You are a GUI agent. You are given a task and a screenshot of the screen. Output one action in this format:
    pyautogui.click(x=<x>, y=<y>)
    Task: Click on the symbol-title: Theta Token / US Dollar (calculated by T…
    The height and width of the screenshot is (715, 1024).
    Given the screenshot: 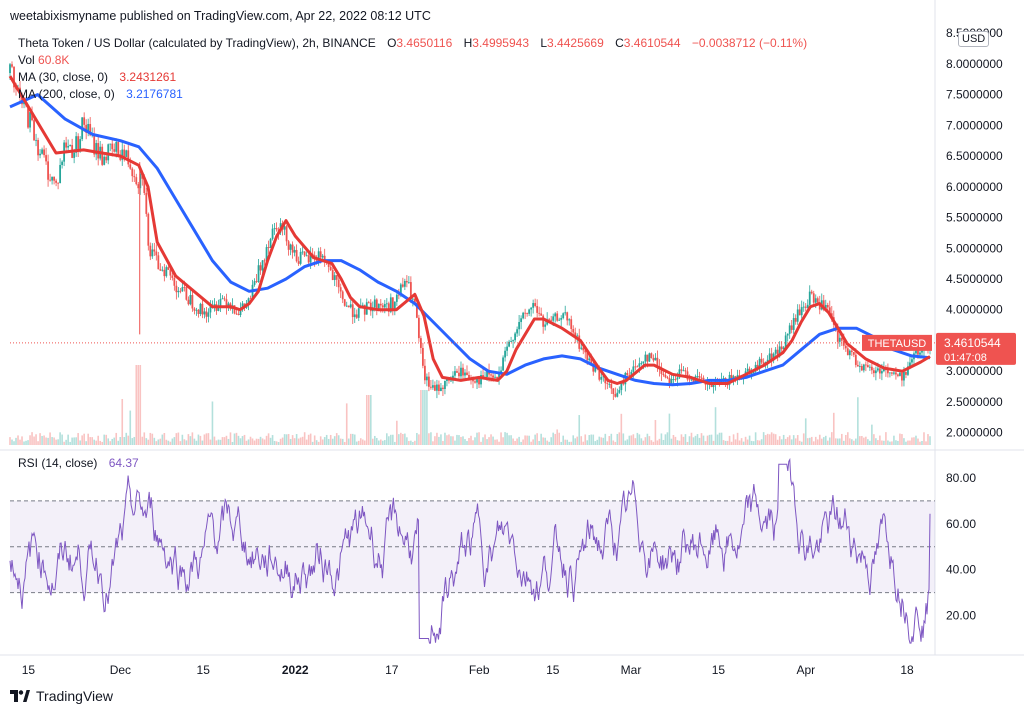 What is the action you would take?
    pyautogui.click(x=197, y=43)
    